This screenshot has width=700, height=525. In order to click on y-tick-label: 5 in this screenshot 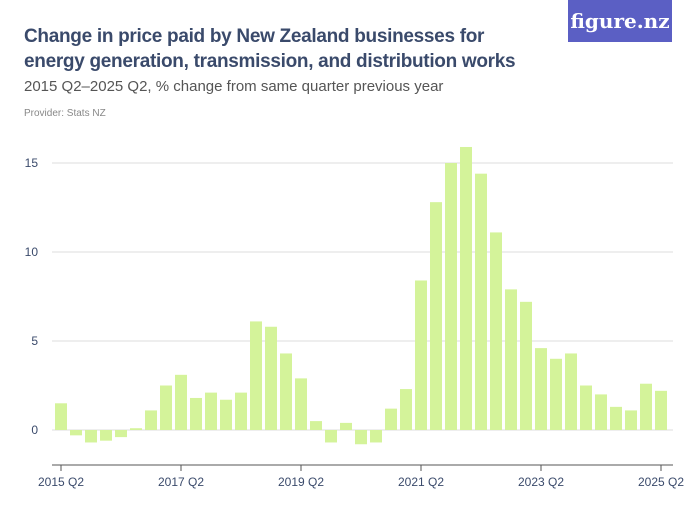, I will do `click(34, 341)`.